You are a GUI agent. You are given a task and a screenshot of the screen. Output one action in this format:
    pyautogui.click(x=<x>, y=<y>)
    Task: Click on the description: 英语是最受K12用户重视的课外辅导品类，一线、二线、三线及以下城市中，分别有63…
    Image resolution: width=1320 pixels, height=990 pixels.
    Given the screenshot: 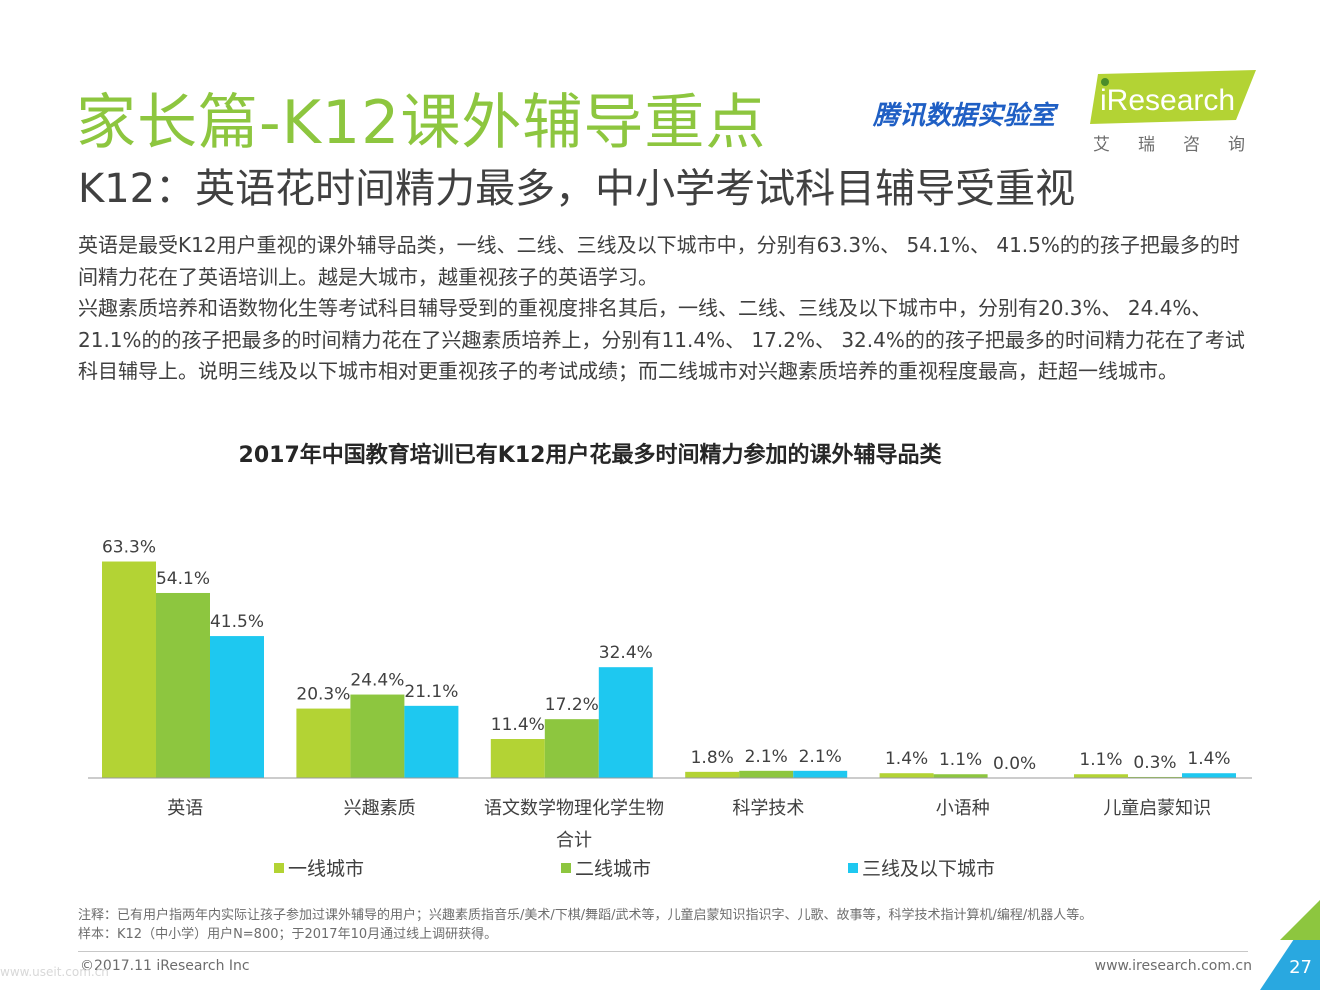 What is the action you would take?
    pyautogui.click(x=668, y=309)
    